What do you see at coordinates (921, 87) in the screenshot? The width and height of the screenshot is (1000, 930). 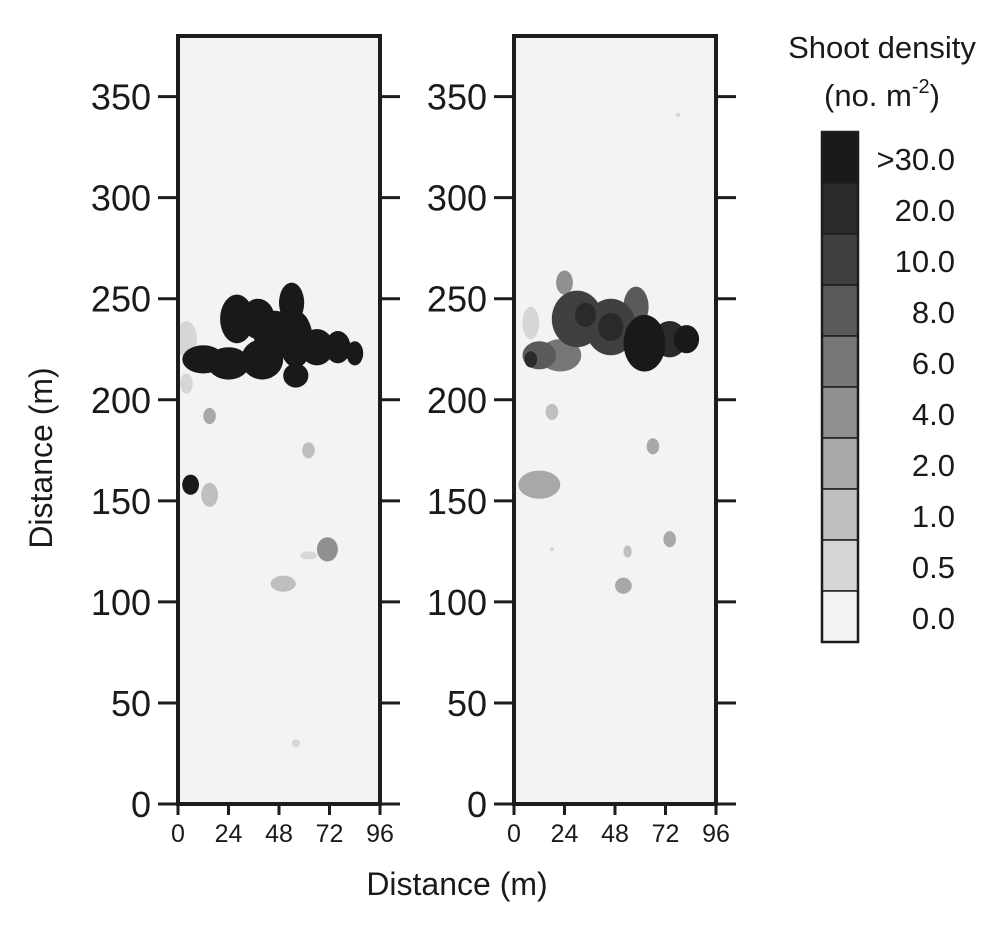 I see `legend-unit-exponent: -2` at bounding box center [921, 87].